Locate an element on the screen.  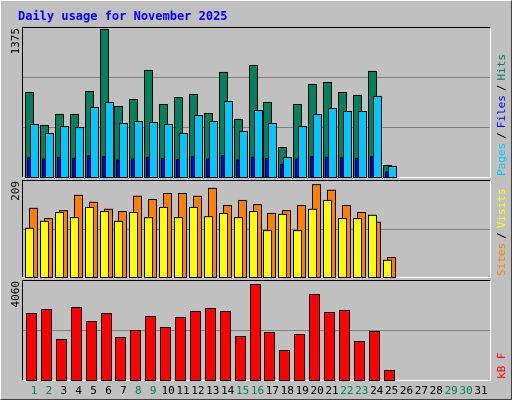
x-tick-label: 25 is located at coordinates (391, 390).